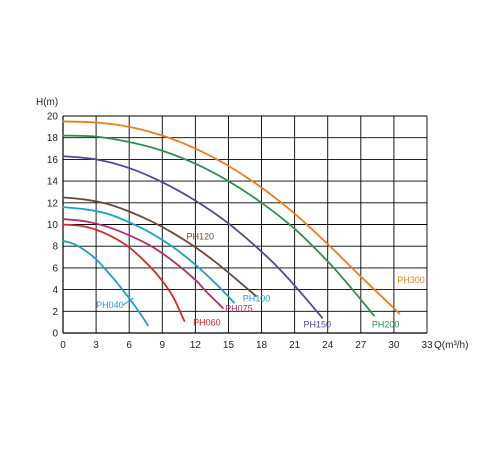  Describe the element at coordinates (53, 117) in the screenshot. I see `y-tick-label: 20` at that location.